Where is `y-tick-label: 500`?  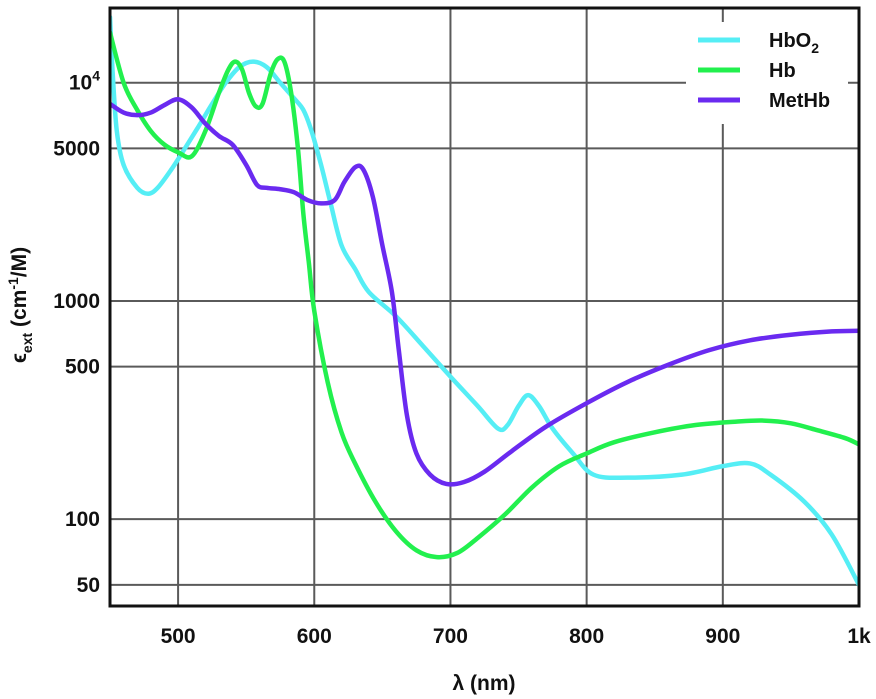 y-tick-label: 500 is located at coordinates (82, 367).